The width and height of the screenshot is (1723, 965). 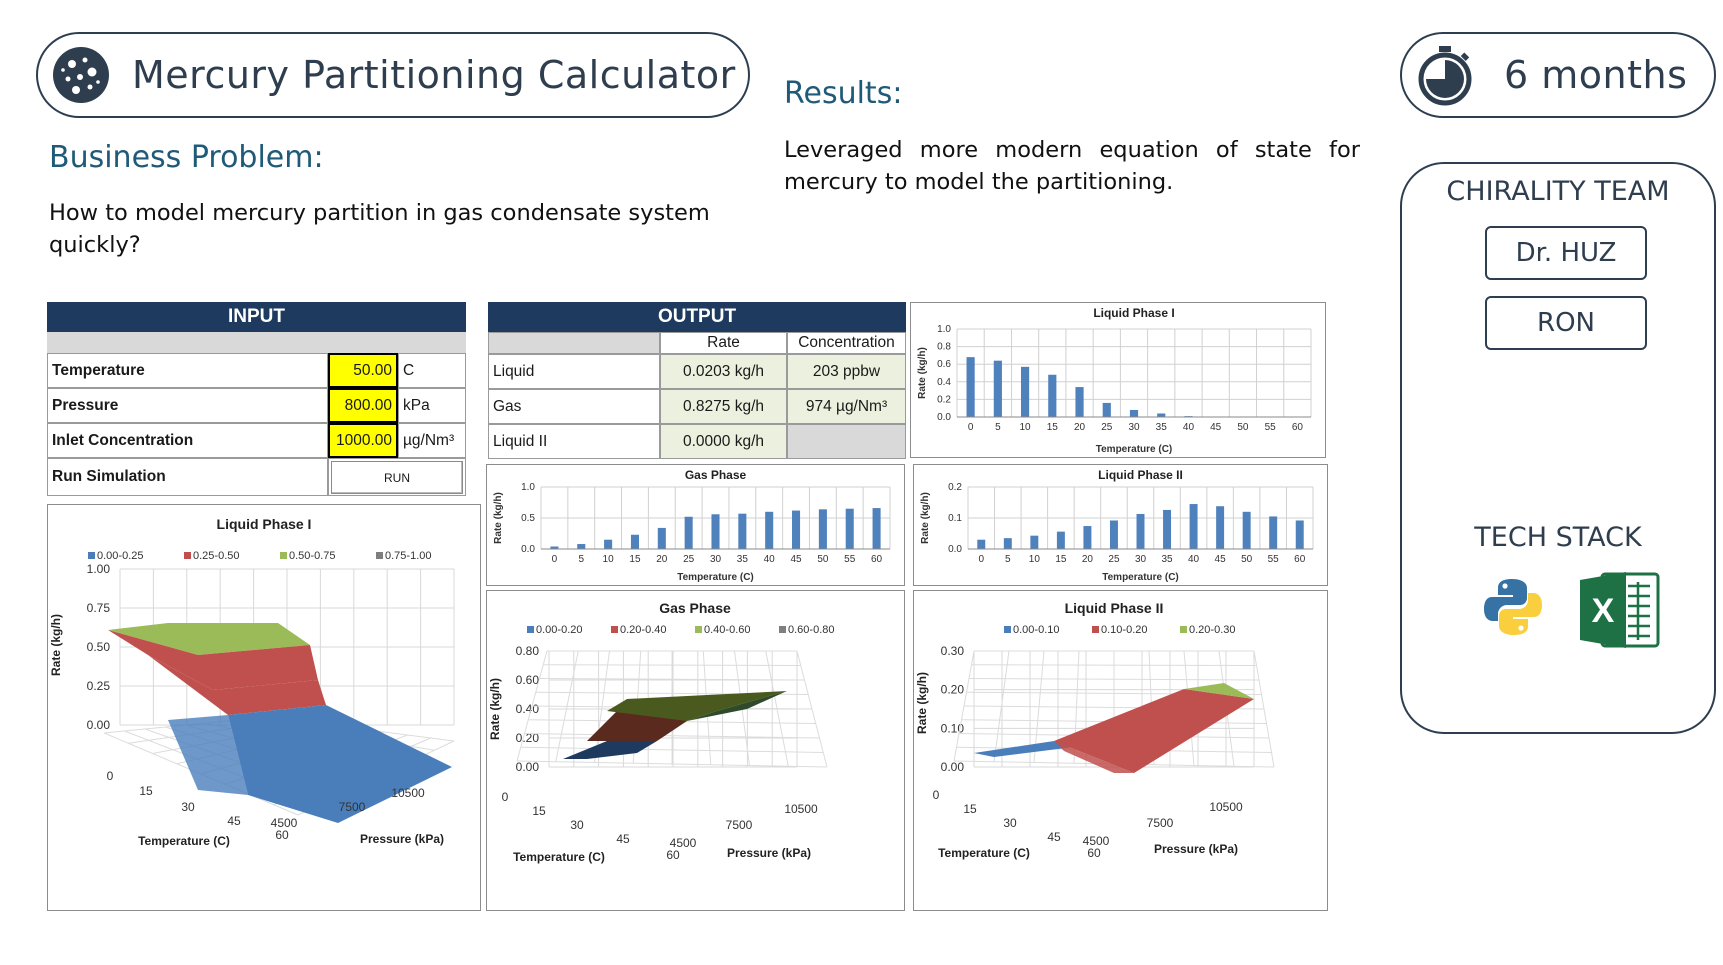 I want to click on legend-label: 0.00-0.20, so click(x=559, y=630).